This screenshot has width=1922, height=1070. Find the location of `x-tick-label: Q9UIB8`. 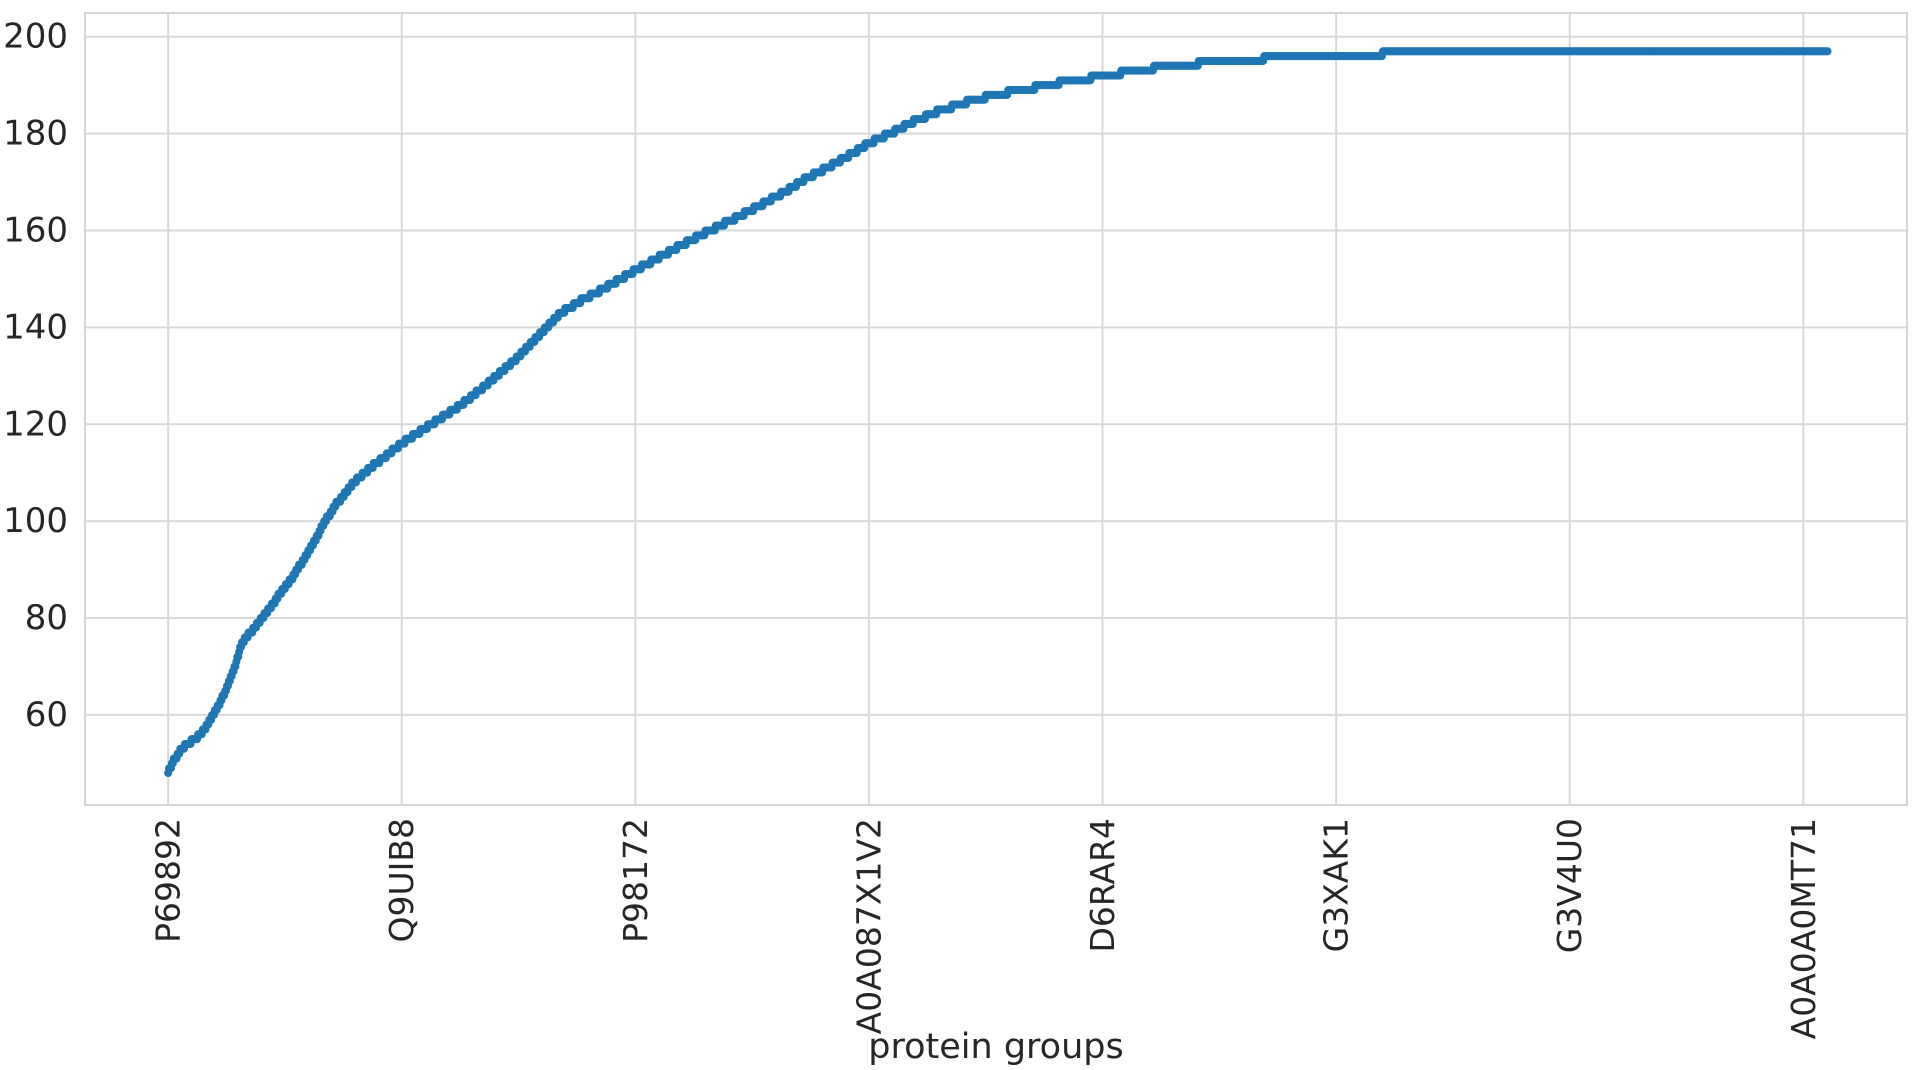

x-tick-label: Q9UIB8 is located at coordinates (401, 880).